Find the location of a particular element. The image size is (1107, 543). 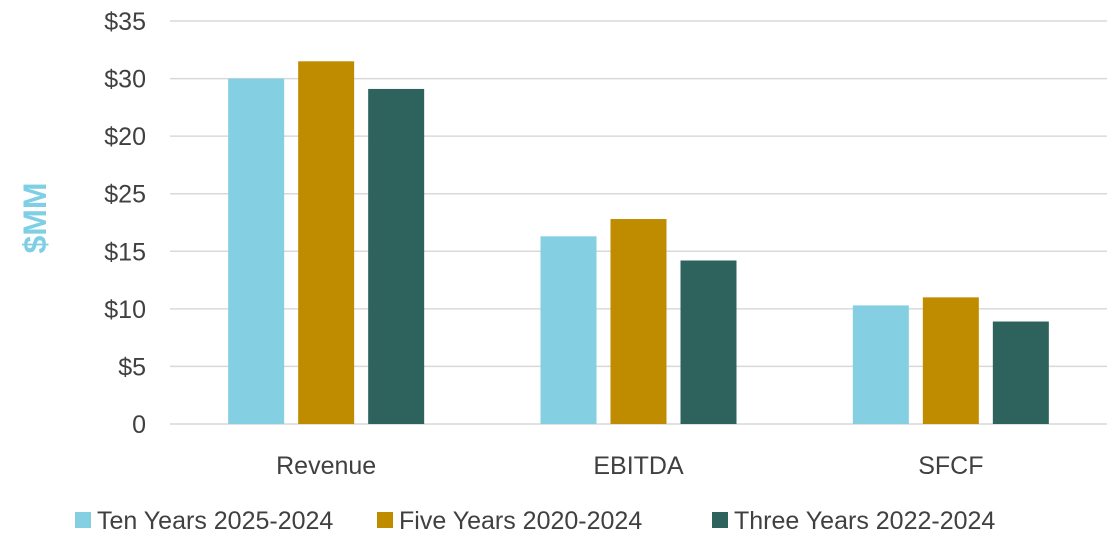

y-tick-label: $15 is located at coordinates (125, 252).